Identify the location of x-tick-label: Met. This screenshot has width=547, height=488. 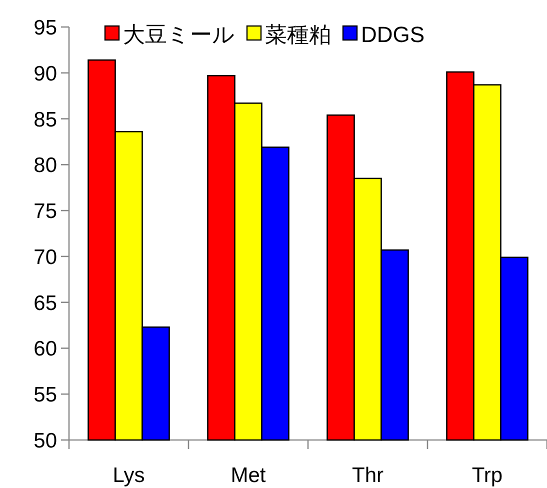
(248, 475).